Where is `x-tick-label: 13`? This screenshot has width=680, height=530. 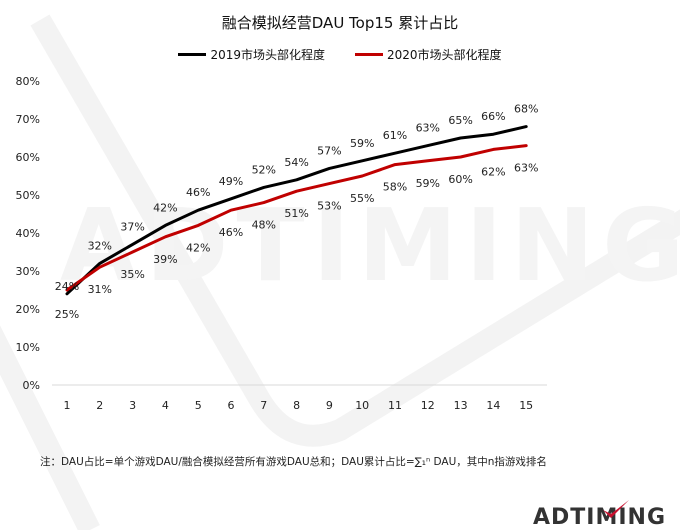
x-tick-label: 13 is located at coordinates (461, 405).